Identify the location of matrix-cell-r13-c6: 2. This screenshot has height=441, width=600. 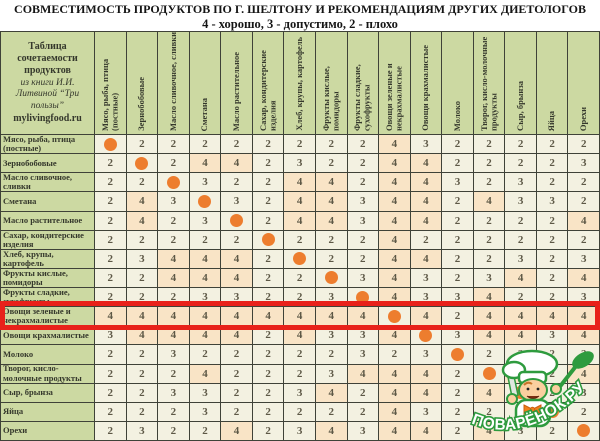
(268, 373).